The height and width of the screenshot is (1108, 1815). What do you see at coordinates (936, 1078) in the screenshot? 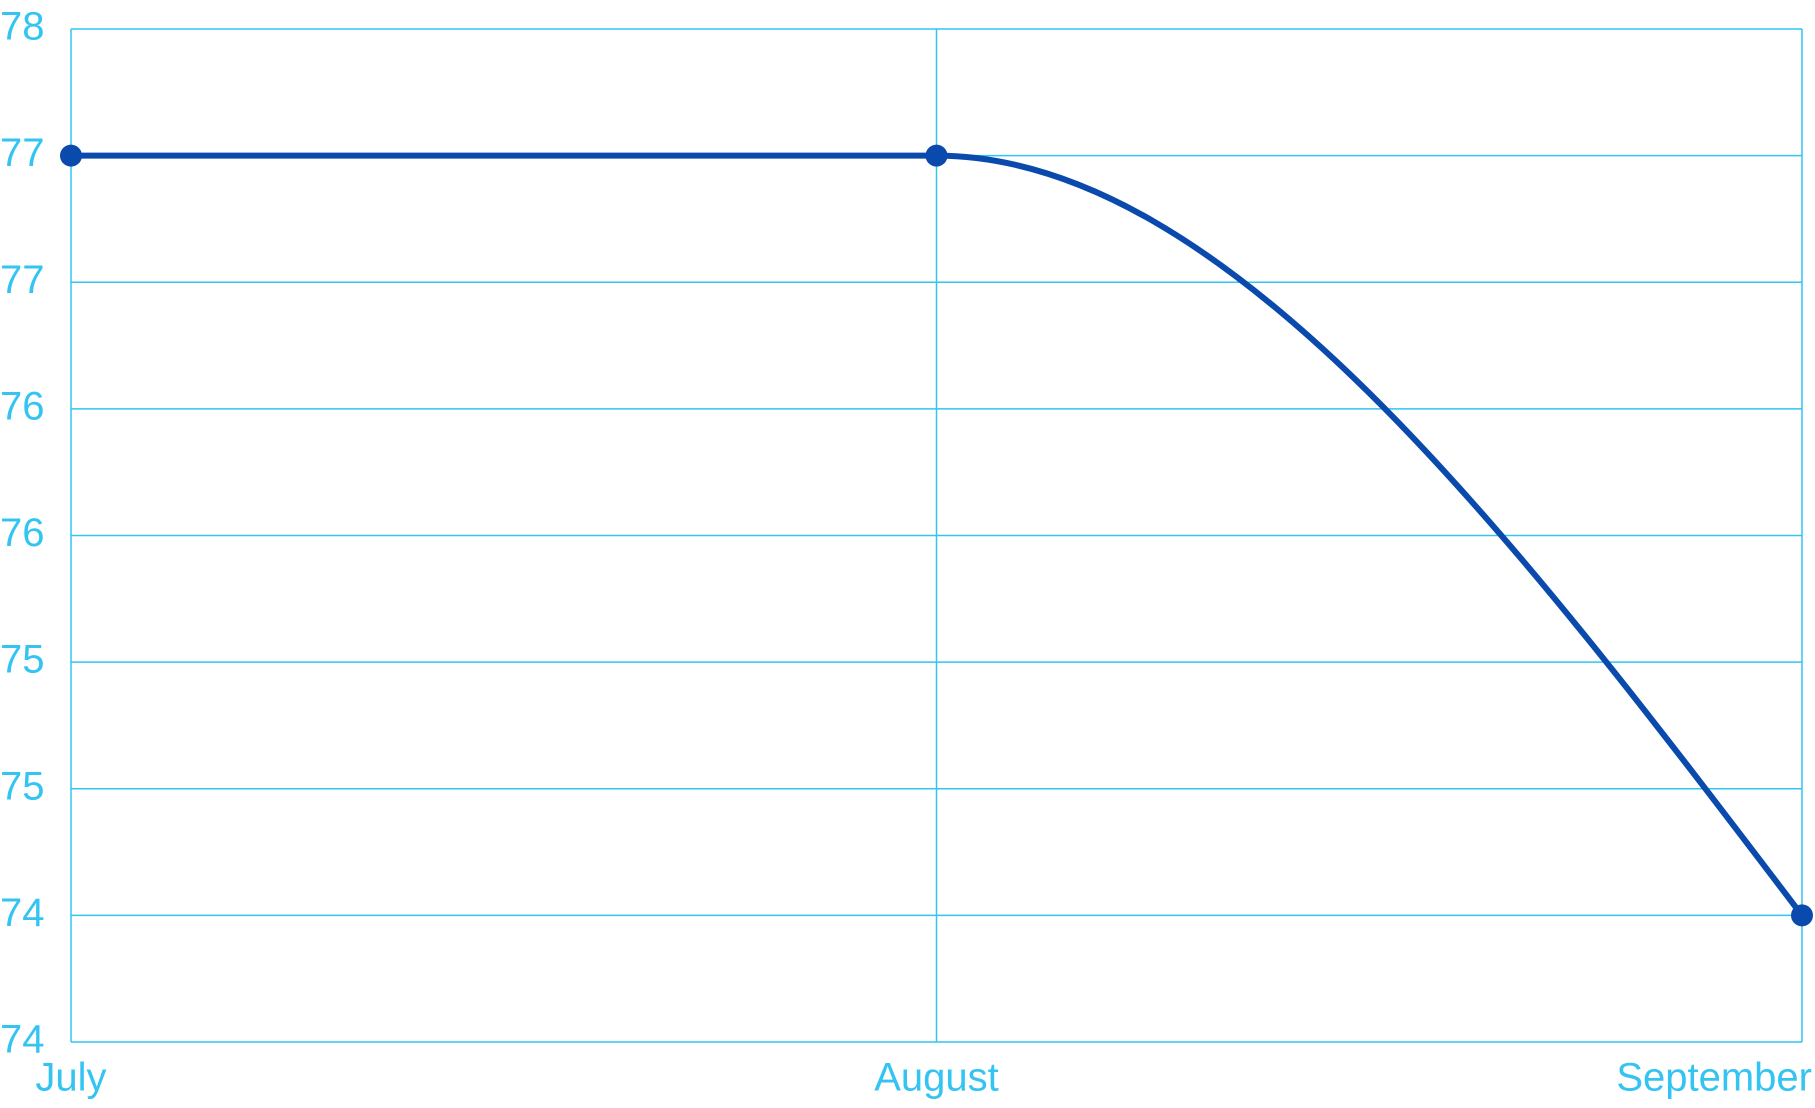
I see `x-tick-label: August` at bounding box center [936, 1078].